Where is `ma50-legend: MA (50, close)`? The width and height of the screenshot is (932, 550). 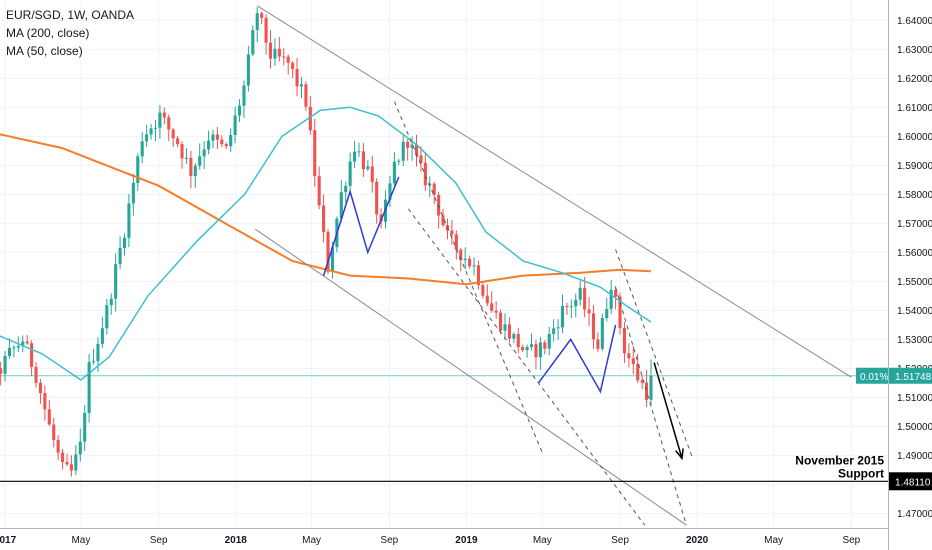
ma50-legend: MA (50, close) is located at coordinates (44, 51).